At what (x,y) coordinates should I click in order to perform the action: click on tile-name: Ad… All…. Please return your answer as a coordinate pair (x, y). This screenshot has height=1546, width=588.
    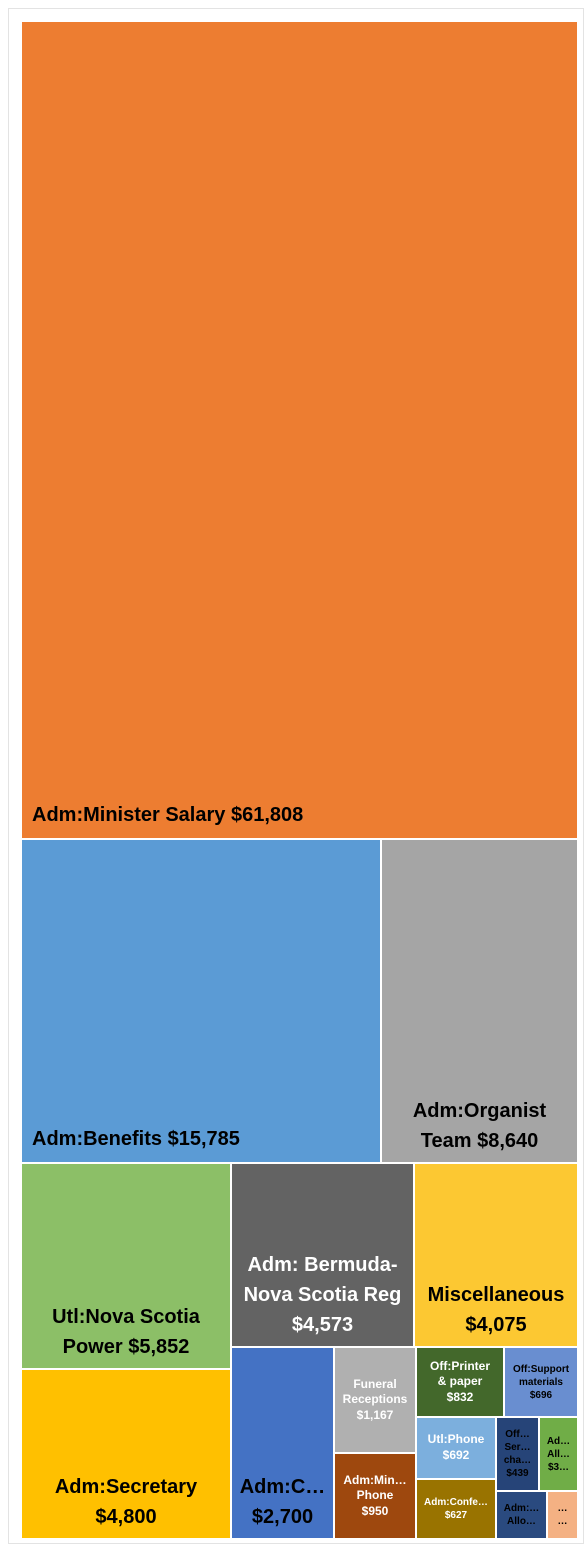
    Looking at the image, I should click on (558, 1447).